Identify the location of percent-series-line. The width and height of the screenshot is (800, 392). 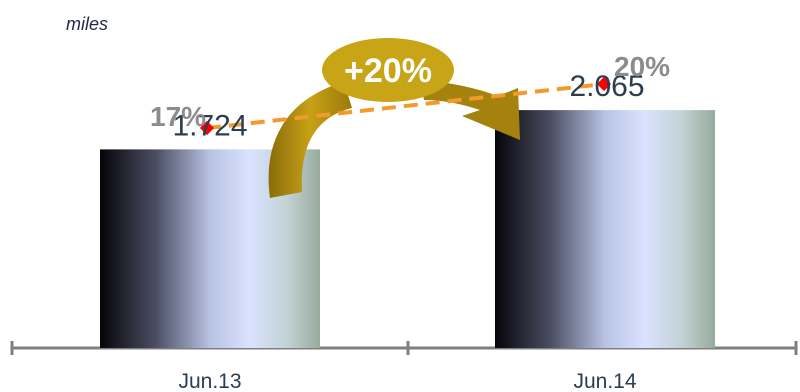
(405, 106).